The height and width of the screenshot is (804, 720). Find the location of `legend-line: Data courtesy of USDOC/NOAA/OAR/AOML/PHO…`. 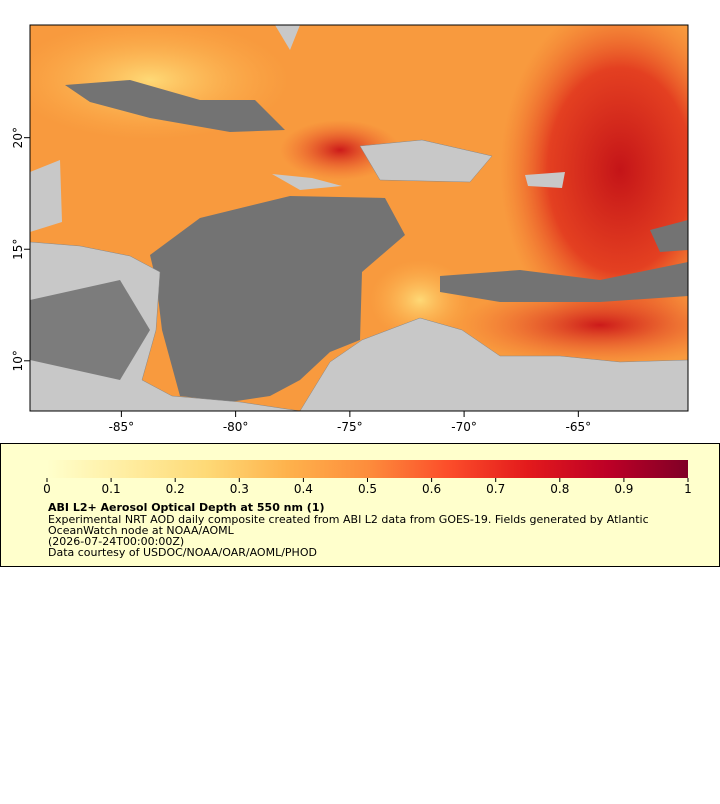

legend-line: Data courtesy of USDOC/NOAA/OAR/AOML/PHO… is located at coordinates (182, 552).